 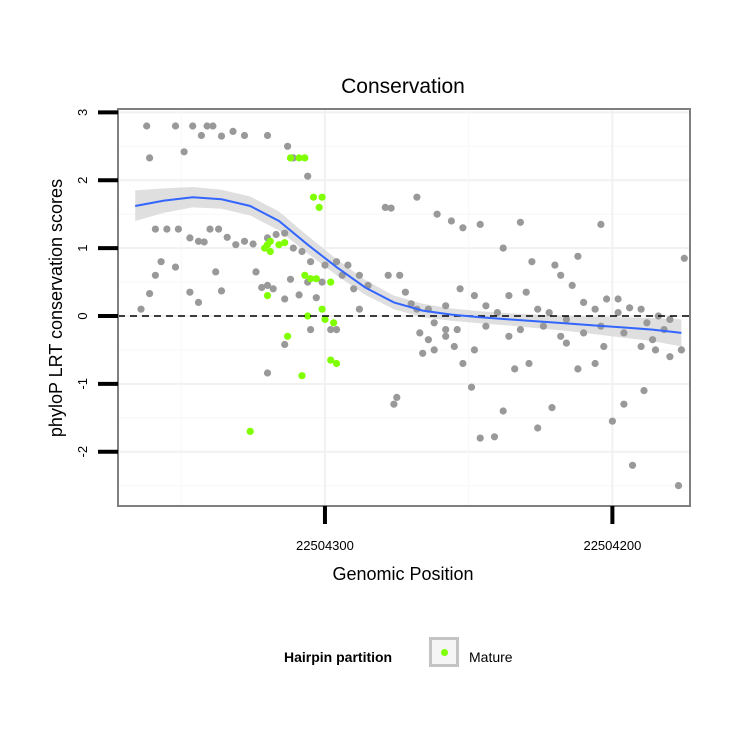 What do you see at coordinates (402, 574) in the screenshot?
I see `x-axis-title: Genomic Position` at bounding box center [402, 574].